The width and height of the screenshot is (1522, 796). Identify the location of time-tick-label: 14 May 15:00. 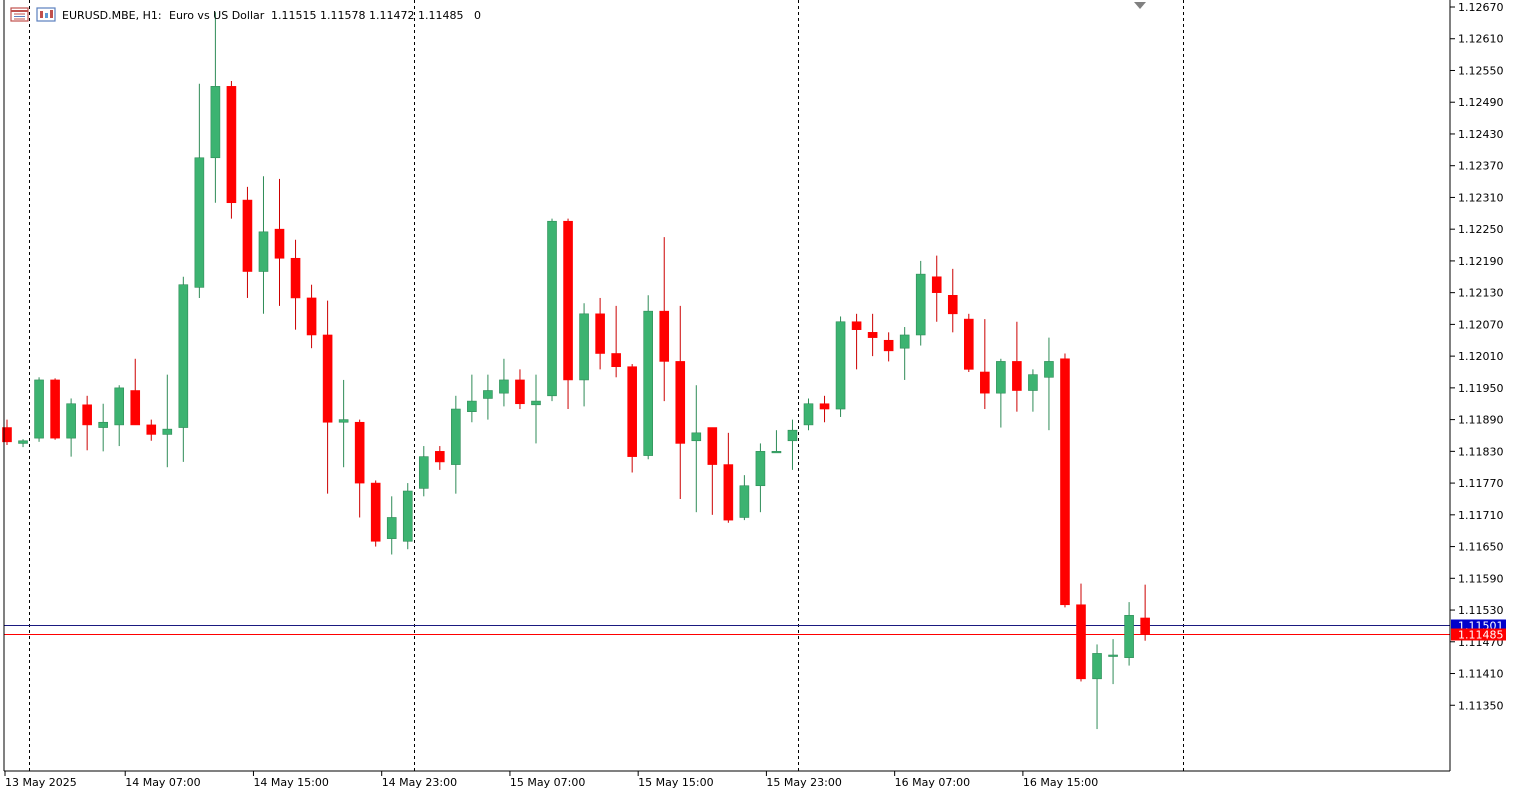
(290, 782).